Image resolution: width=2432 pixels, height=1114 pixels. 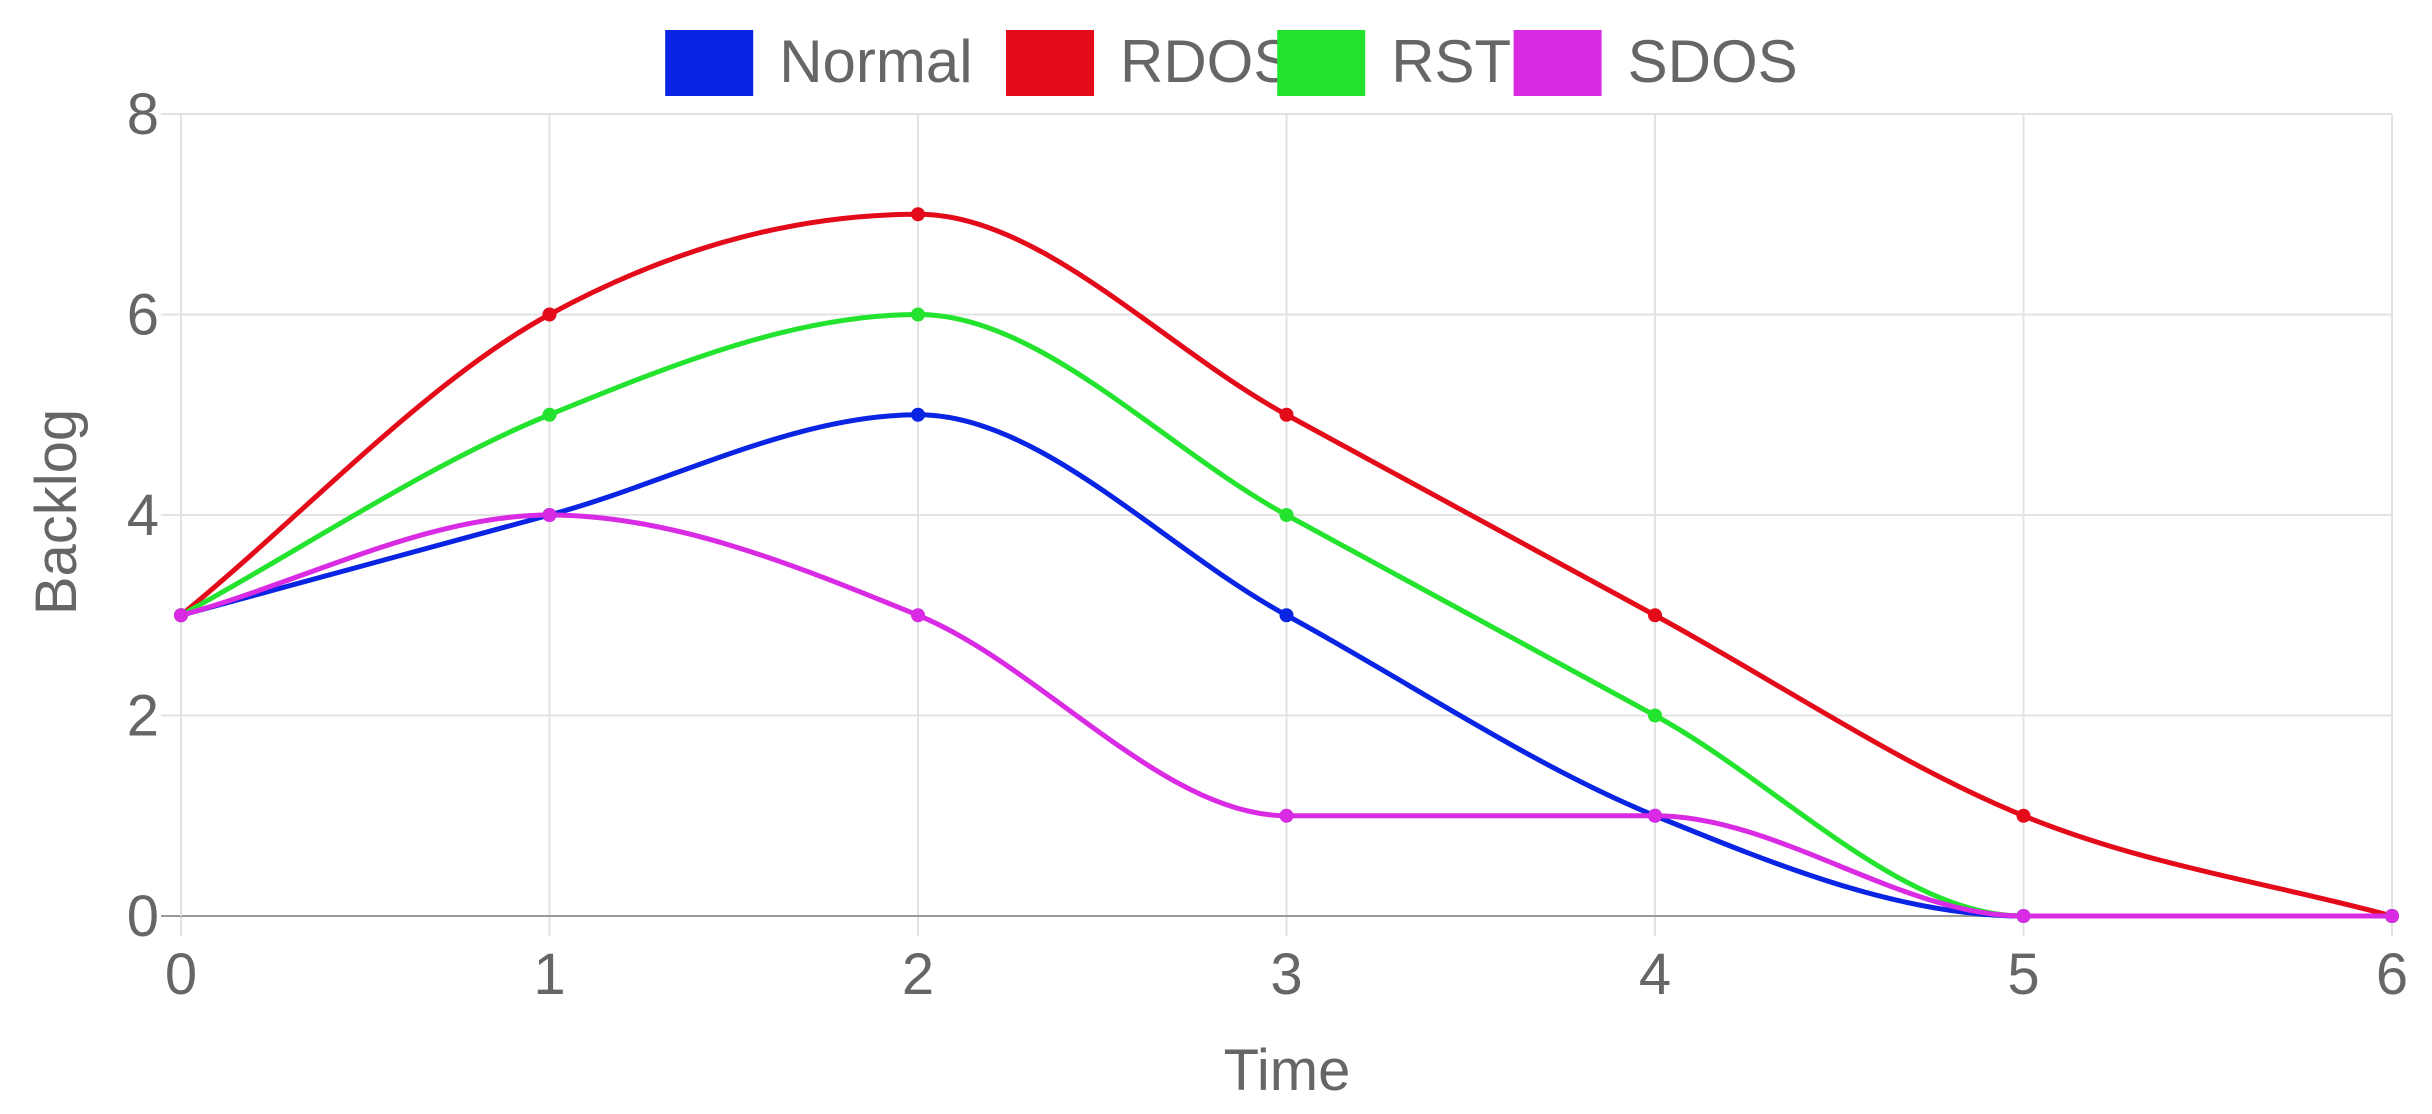 What do you see at coordinates (143, 916) in the screenshot?
I see `y-tick-label: 0` at bounding box center [143, 916].